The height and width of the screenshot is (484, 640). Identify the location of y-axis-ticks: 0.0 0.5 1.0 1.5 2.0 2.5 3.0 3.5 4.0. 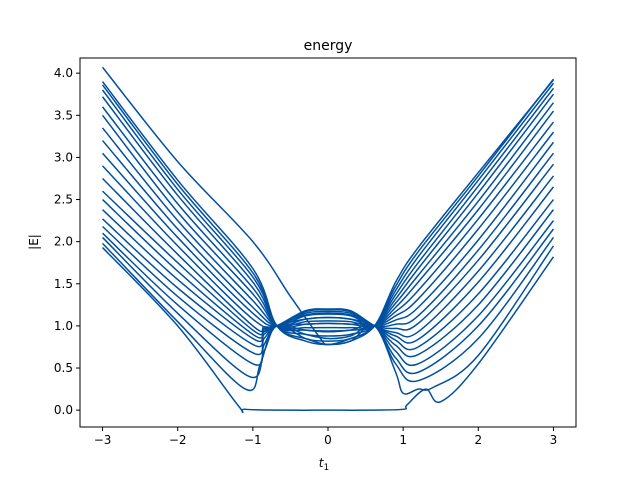
(67, 241).